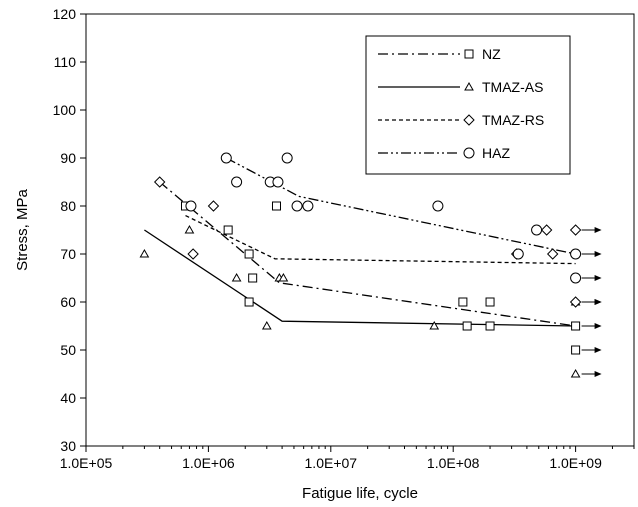 The image size is (638, 507). Describe the element at coordinates (65, 62) in the screenshot. I see `y-tick-label: 110` at that location.